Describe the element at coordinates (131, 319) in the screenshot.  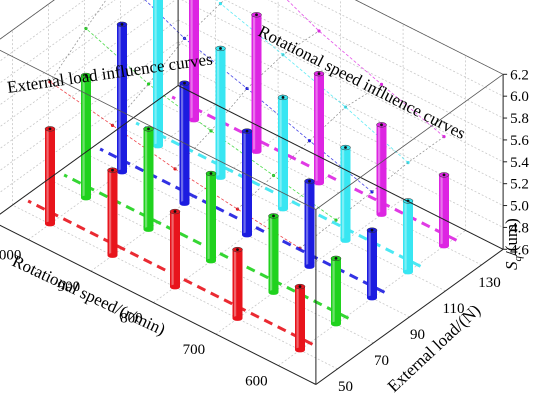
I see `x-tick-label: 800` at that location.